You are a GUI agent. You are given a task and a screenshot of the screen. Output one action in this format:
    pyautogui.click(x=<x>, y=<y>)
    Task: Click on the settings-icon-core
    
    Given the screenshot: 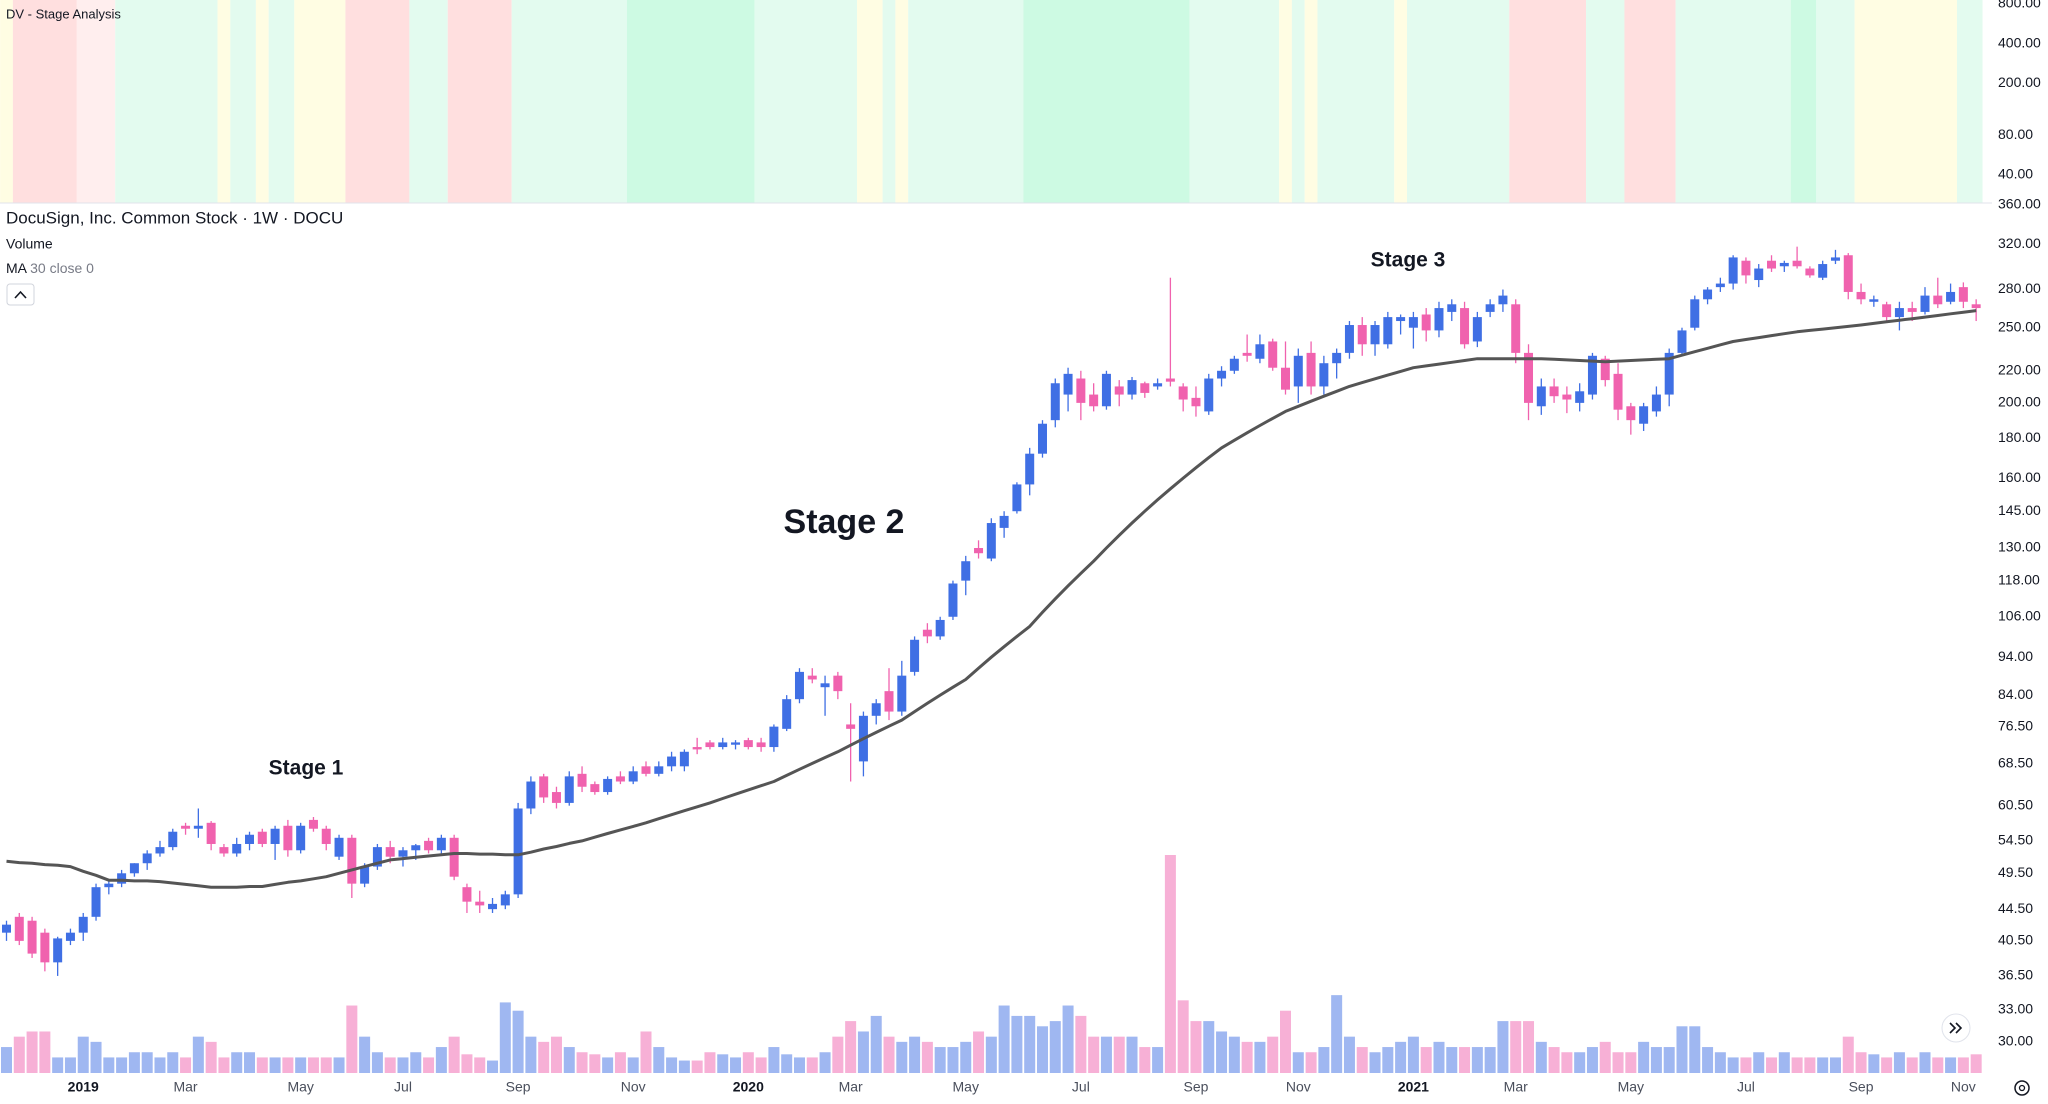 What is the action you would take?
    pyautogui.click(x=2022, y=1088)
    